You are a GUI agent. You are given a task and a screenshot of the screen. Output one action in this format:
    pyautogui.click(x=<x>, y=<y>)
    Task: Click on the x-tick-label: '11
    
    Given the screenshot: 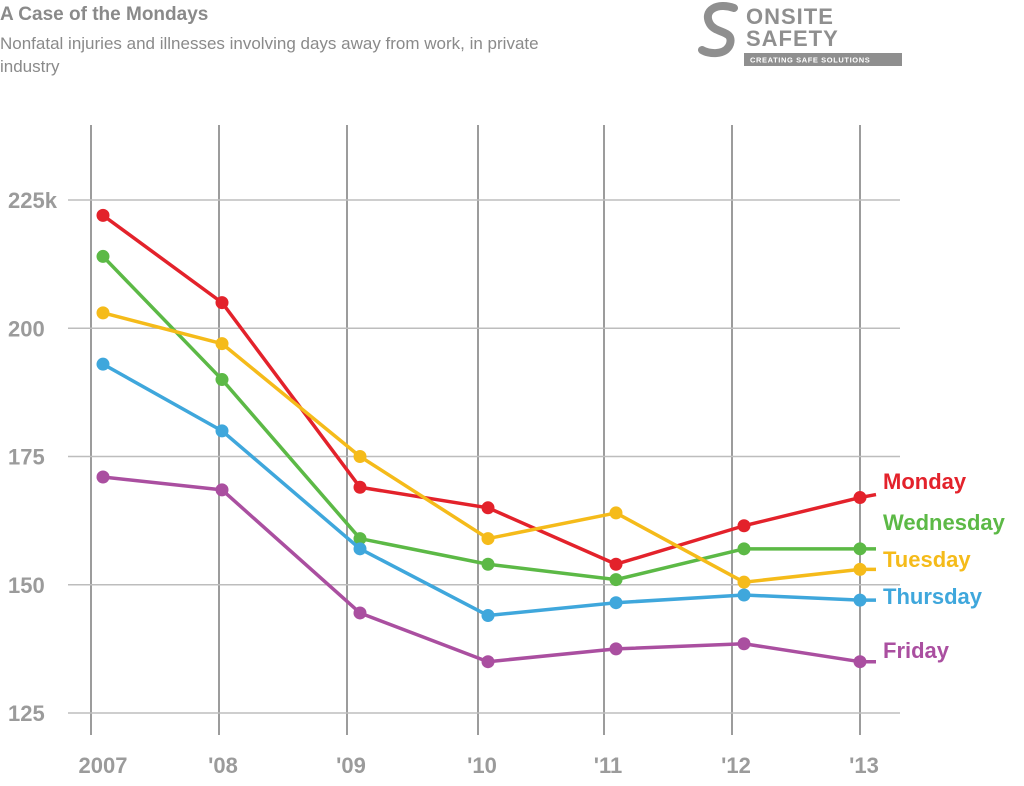 What is the action you would take?
    pyautogui.click(x=608, y=765)
    